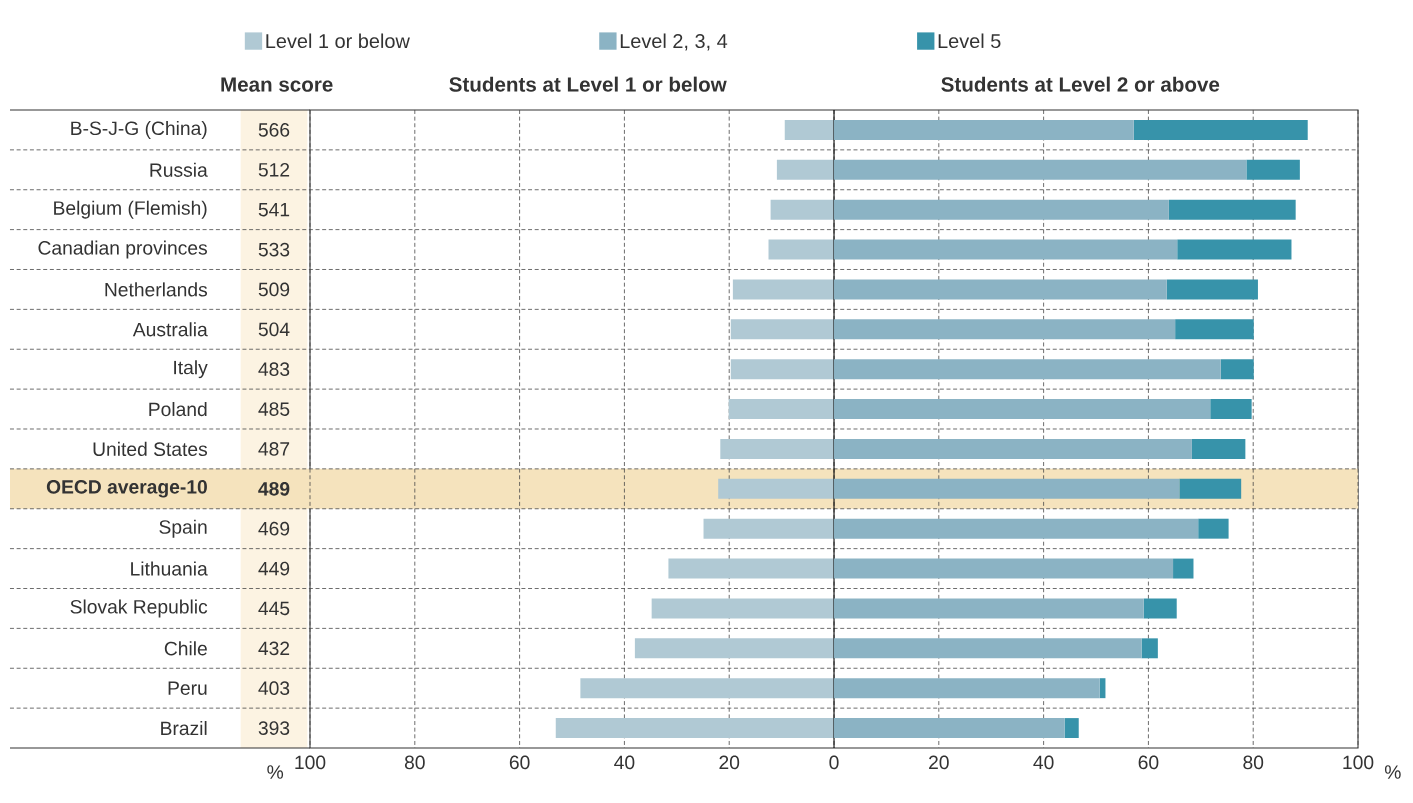 The width and height of the screenshot is (1413, 803). I want to click on text: 483, so click(274, 369).